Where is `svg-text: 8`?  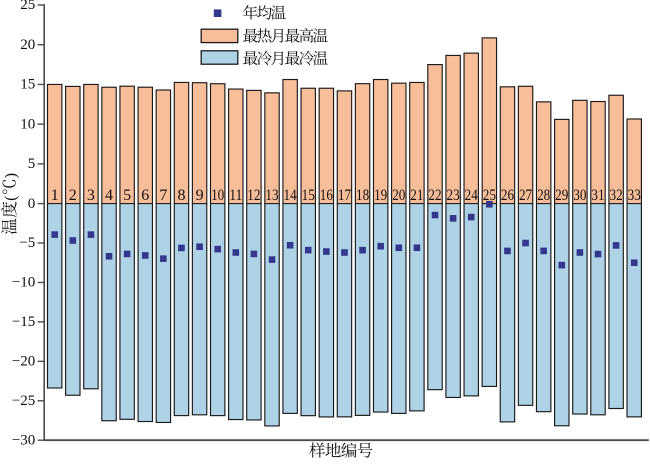
svg-text: 8 is located at coordinates (181, 195).